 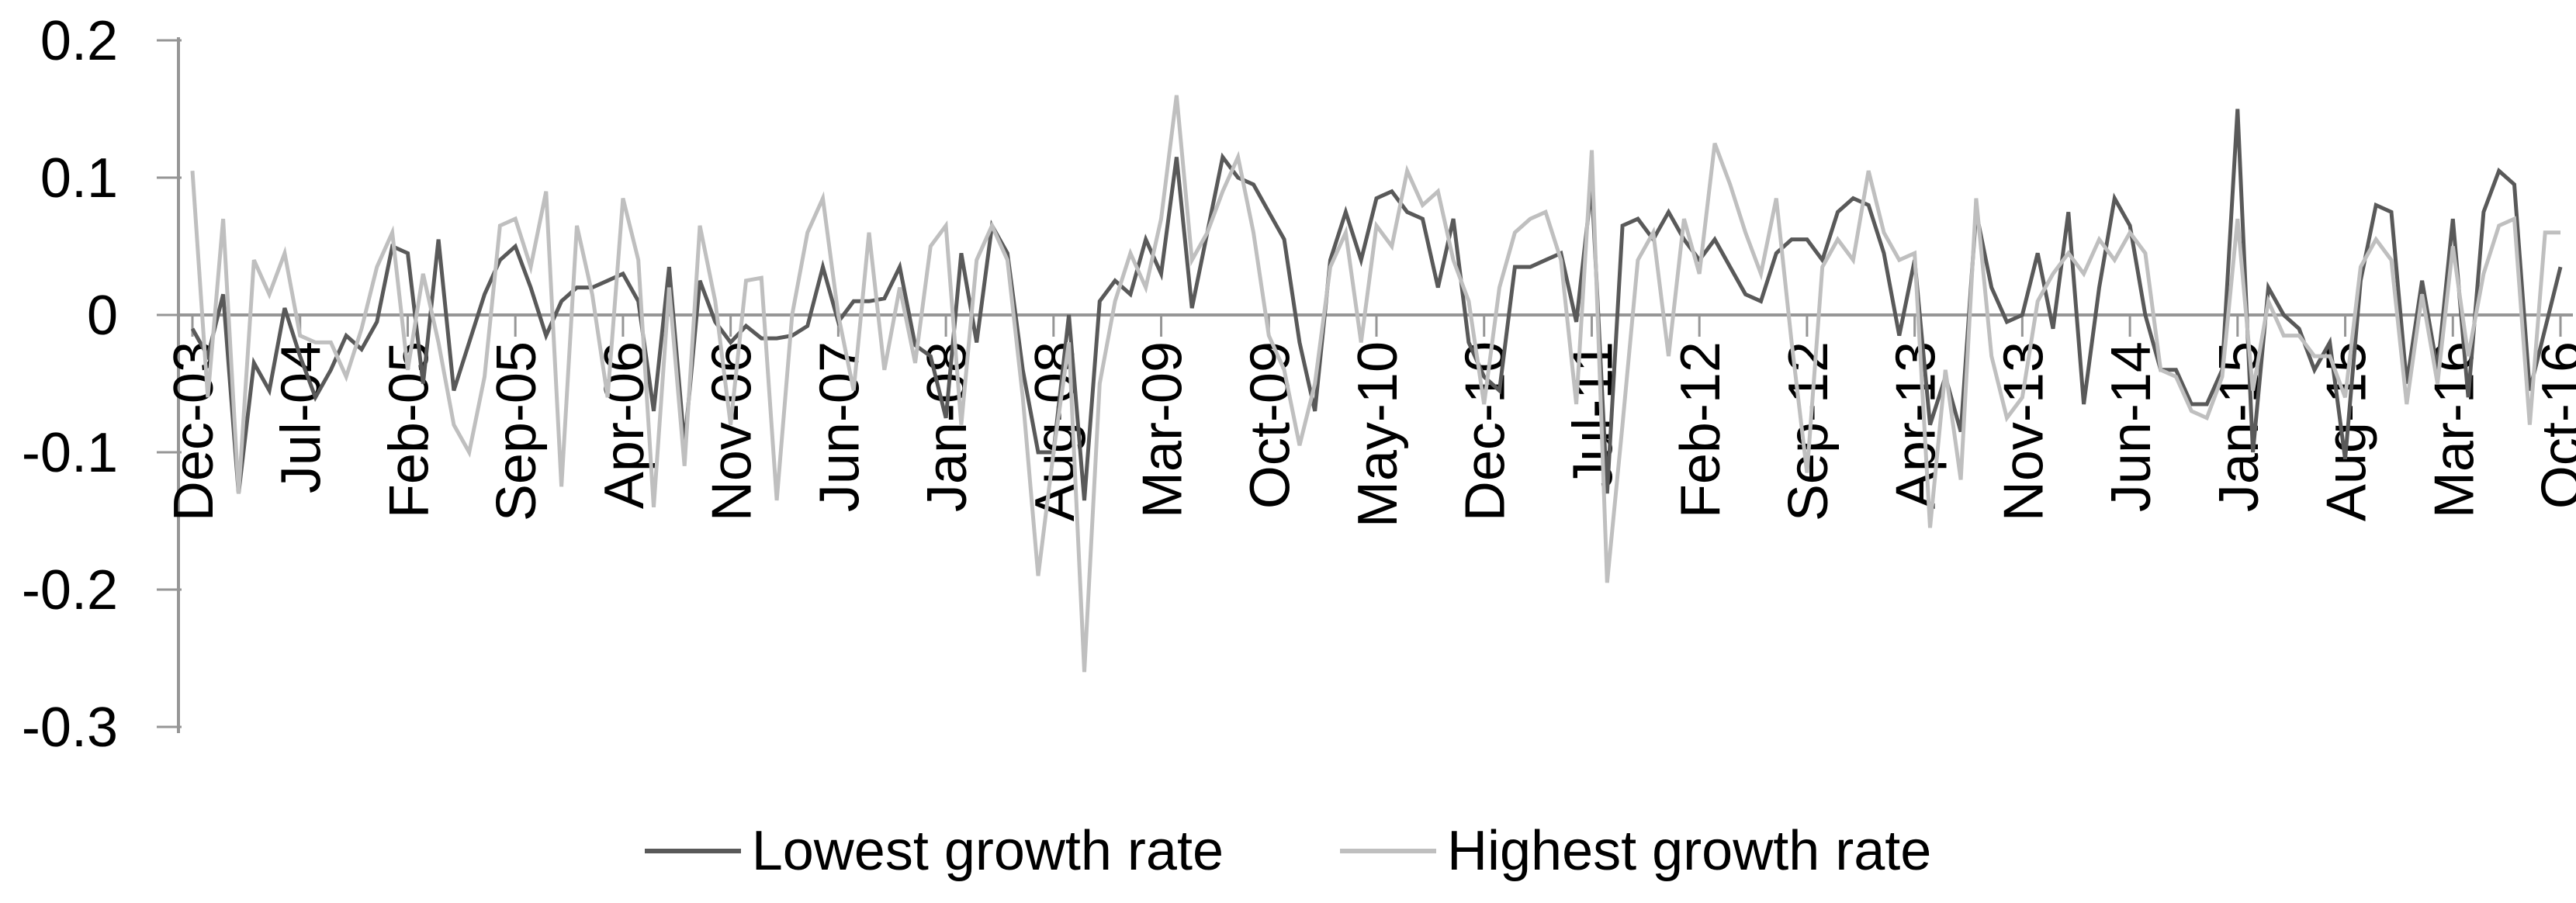 What do you see at coordinates (79, 41) in the screenshot?
I see `y-tick-label: 0.2` at bounding box center [79, 41].